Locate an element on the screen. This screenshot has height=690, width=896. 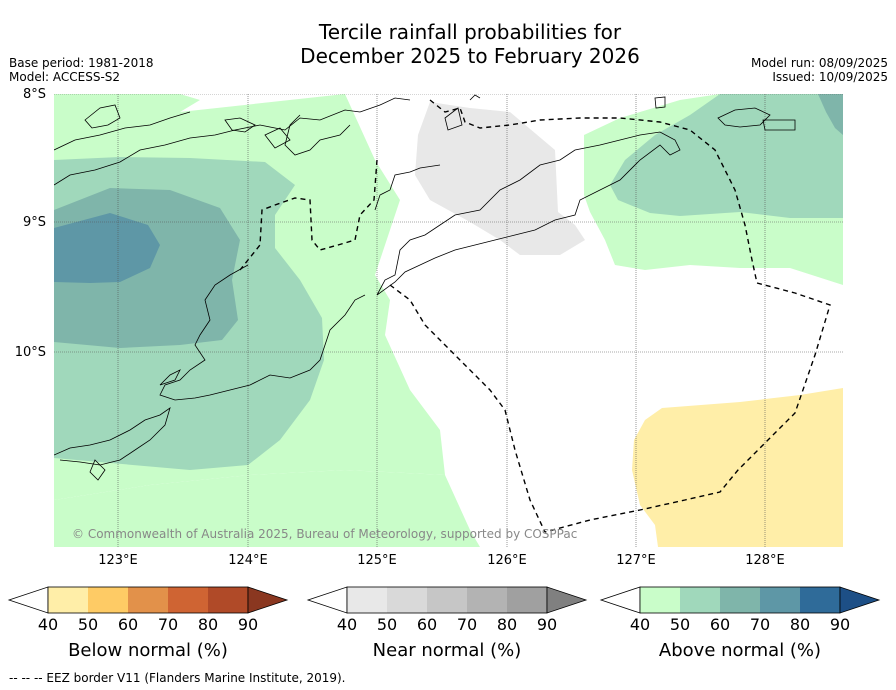
meta-right: Model run: 08/09/2025 Issued: 10/09/2025 is located at coordinates (819, 70).